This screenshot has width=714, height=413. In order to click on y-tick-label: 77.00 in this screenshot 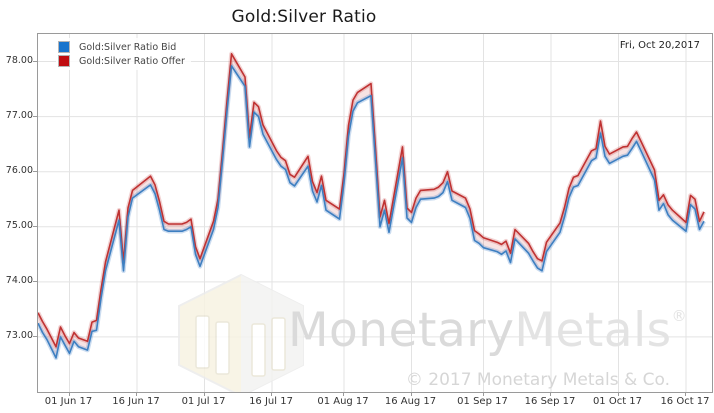, I will do `click(19, 115)`.